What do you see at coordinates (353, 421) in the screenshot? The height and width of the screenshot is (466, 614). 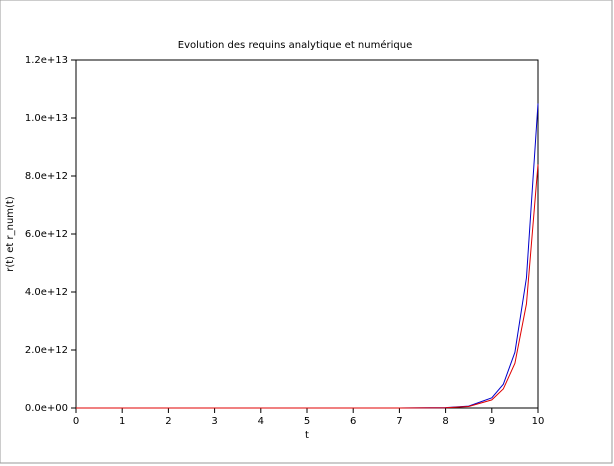 I see `x-tick-label: 6` at bounding box center [353, 421].